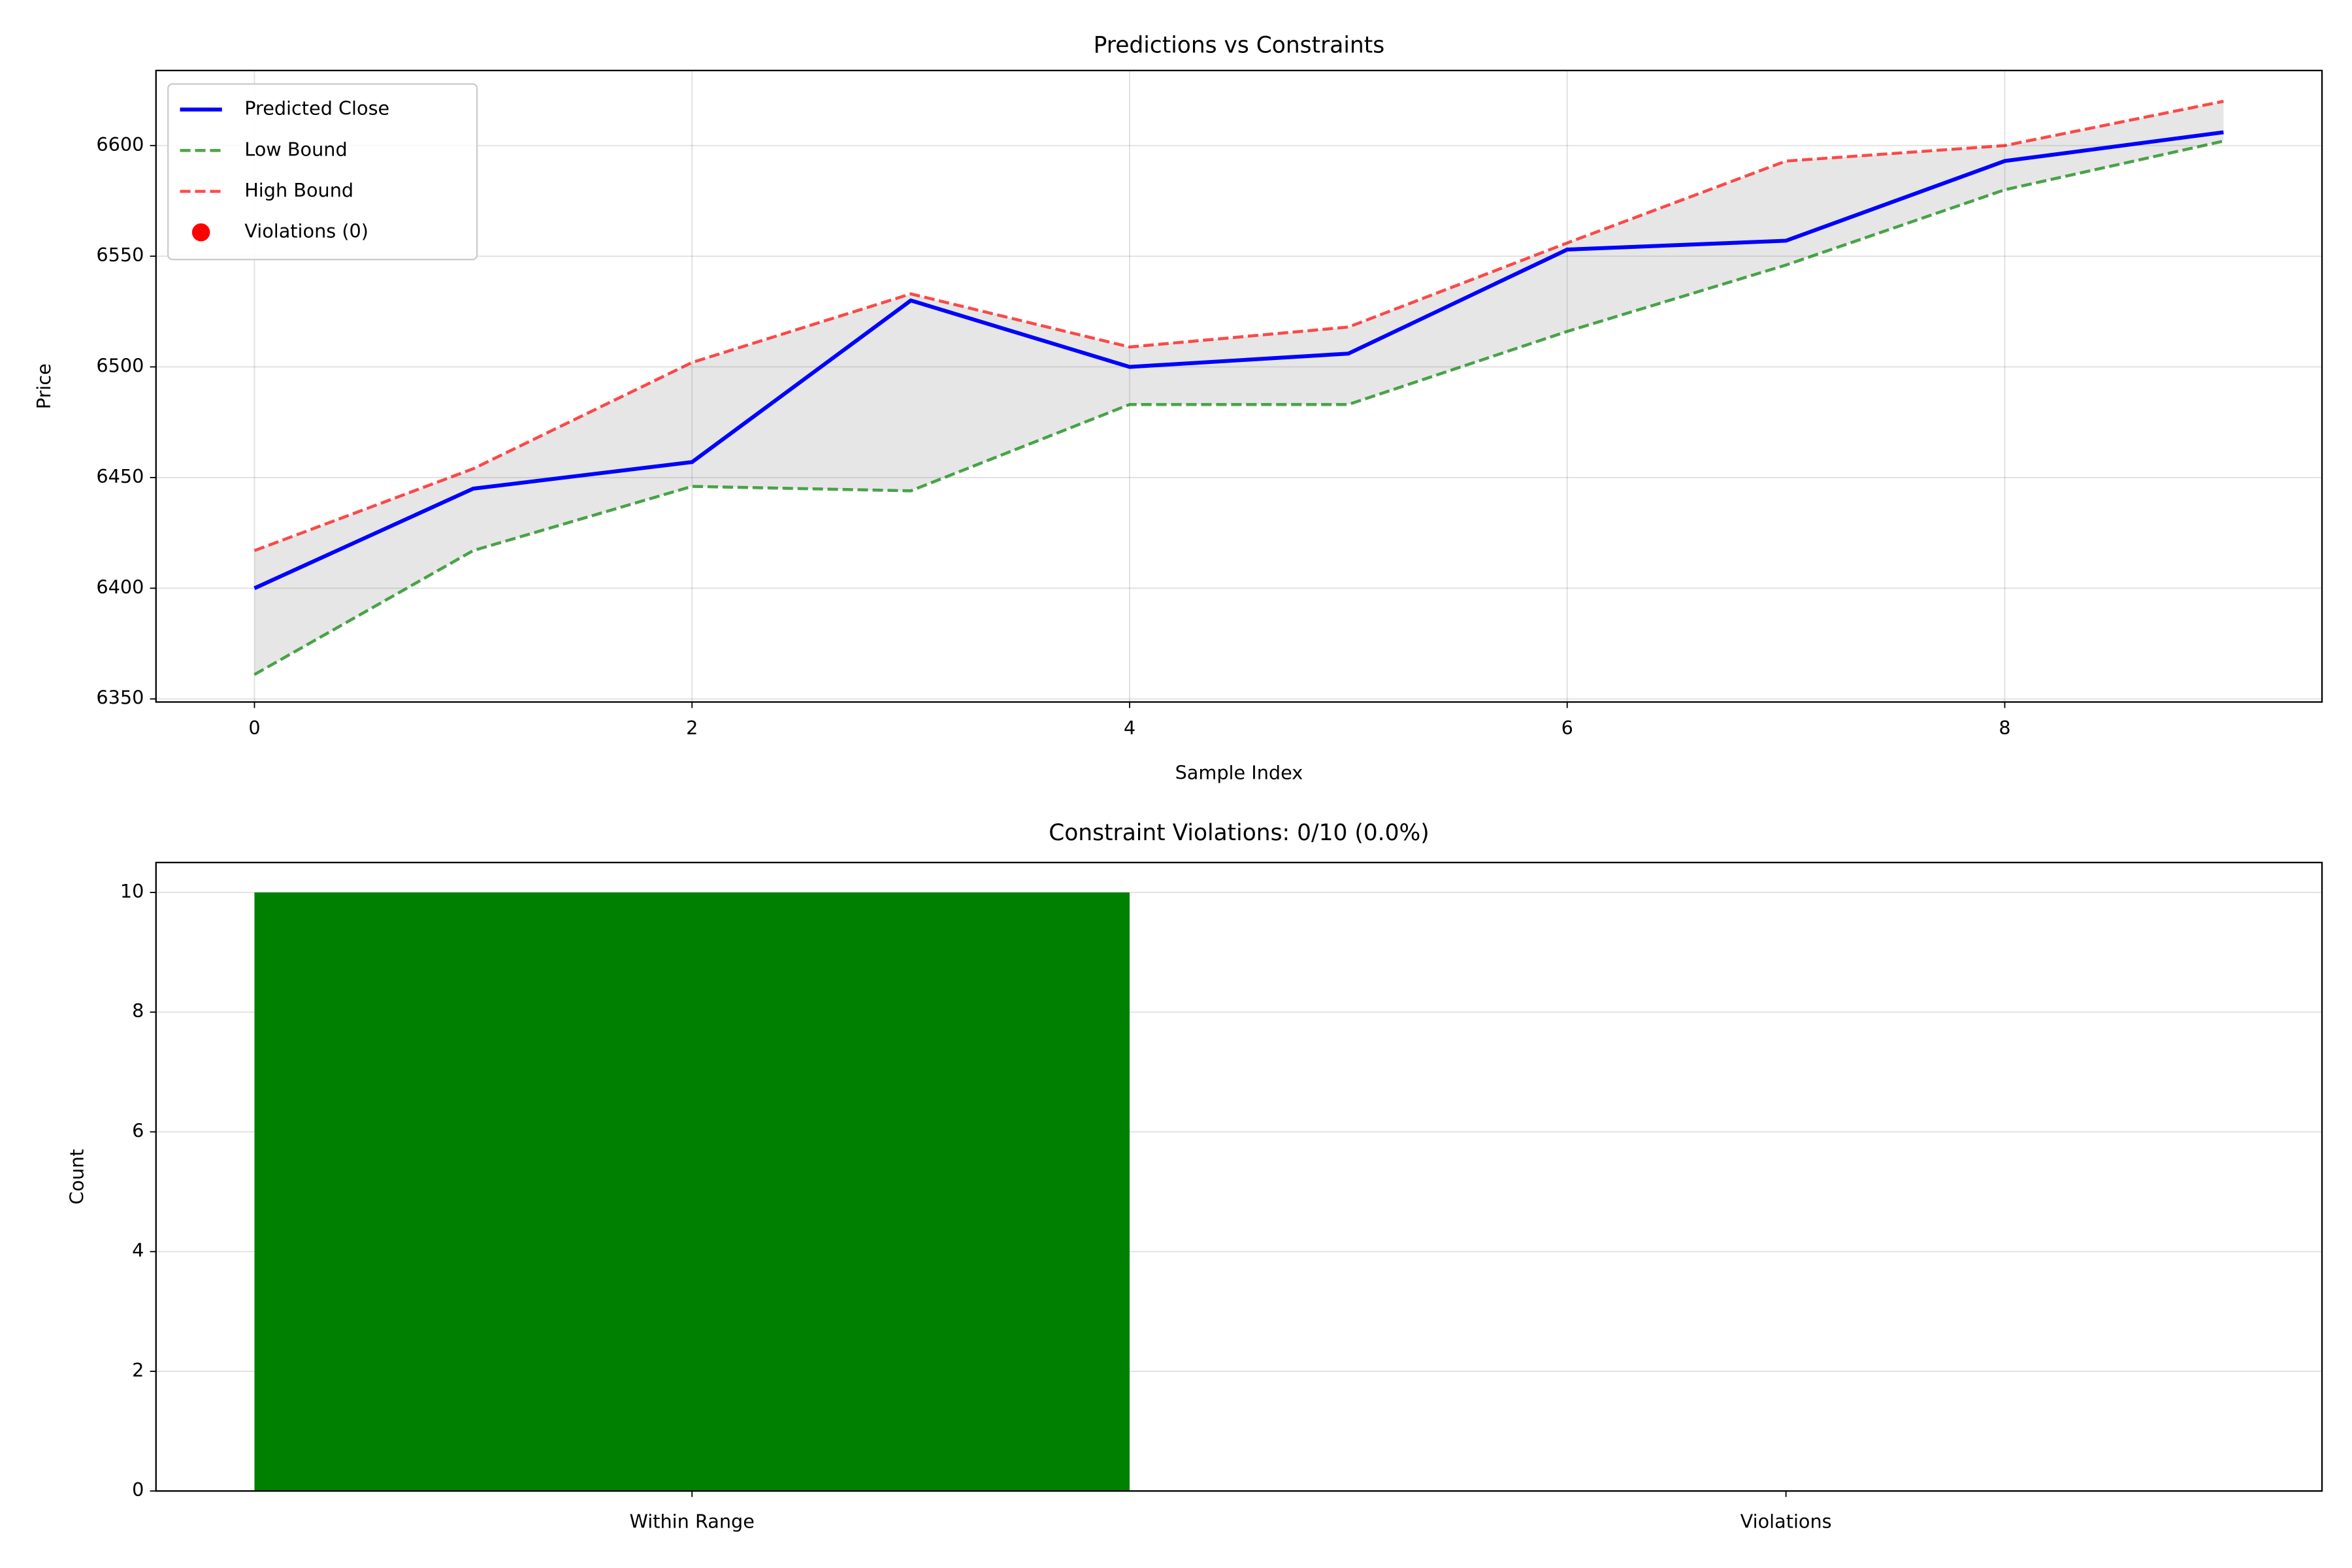  What do you see at coordinates (306, 231) in the screenshot?
I see `legend-label: Violations (0)` at bounding box center [306, 231].